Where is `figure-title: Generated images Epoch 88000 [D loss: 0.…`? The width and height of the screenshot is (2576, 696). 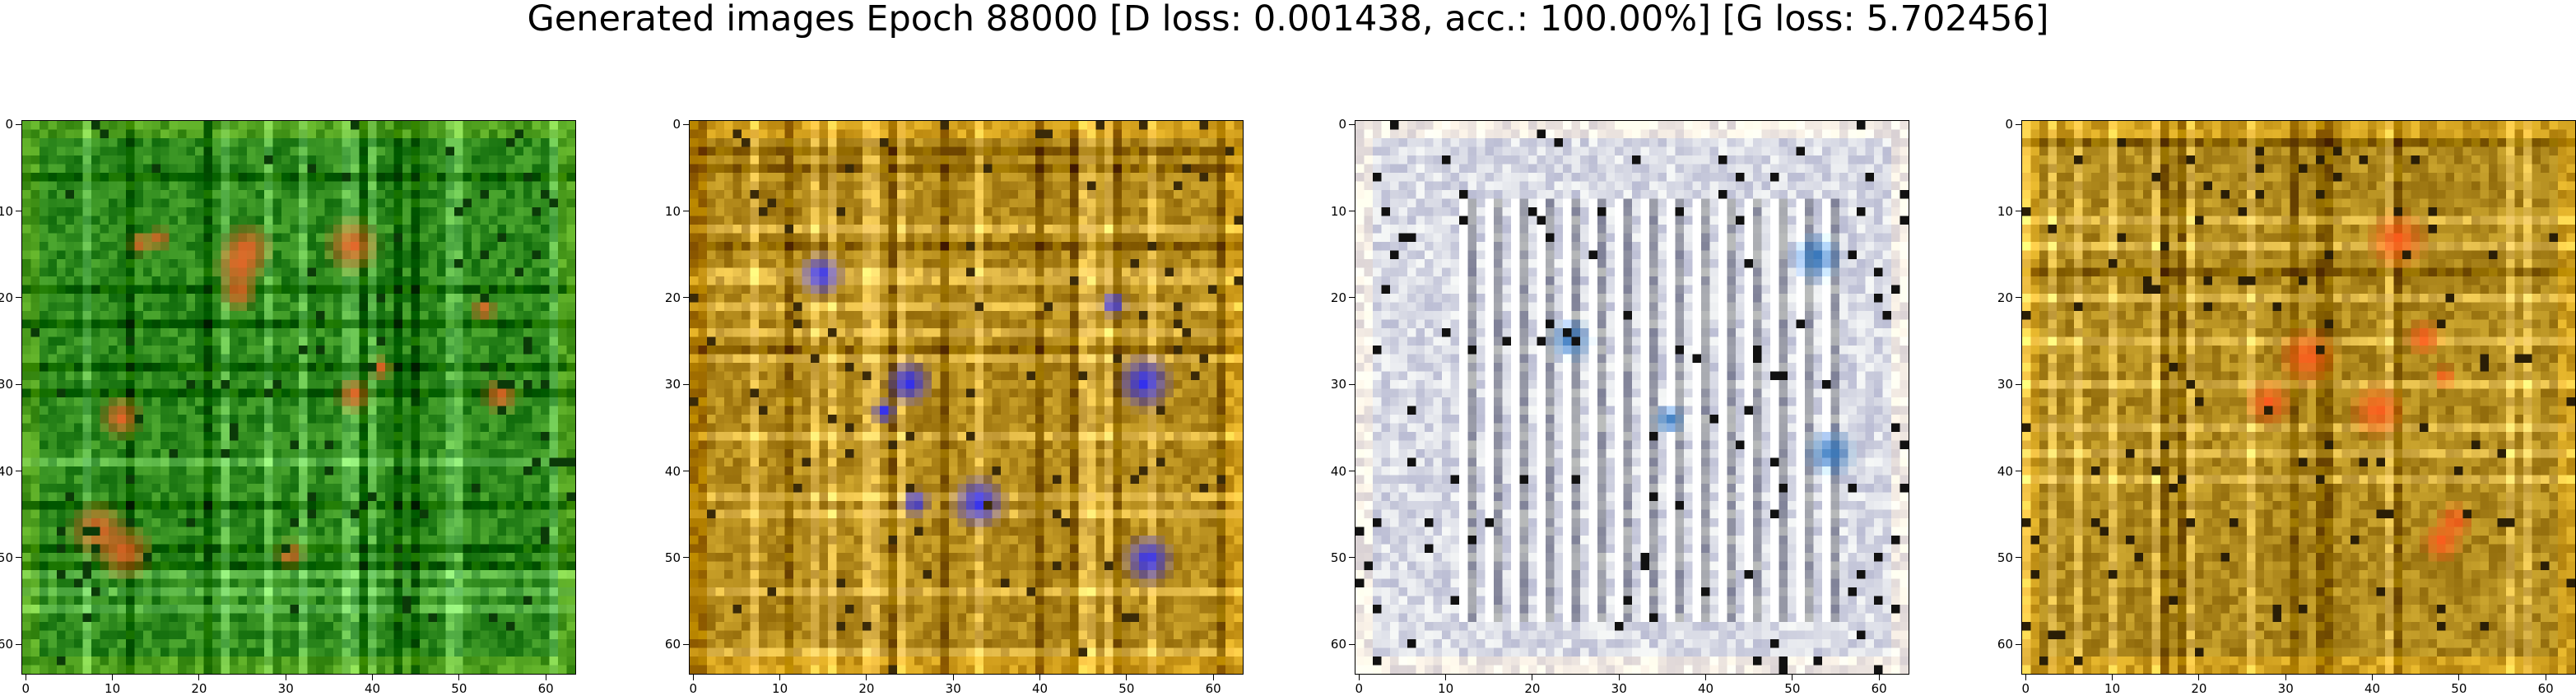
figure-title: Generated images Epoch 88000 [D loss: 0.… is located at coordinates (1288, 19).